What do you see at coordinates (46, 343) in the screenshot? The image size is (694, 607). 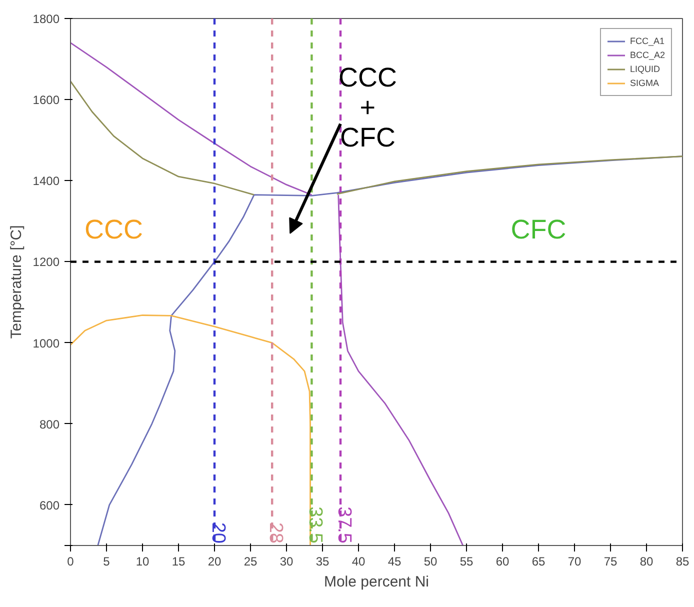 I see `y-tick-label: 1000` at bounding box center [46, 343].